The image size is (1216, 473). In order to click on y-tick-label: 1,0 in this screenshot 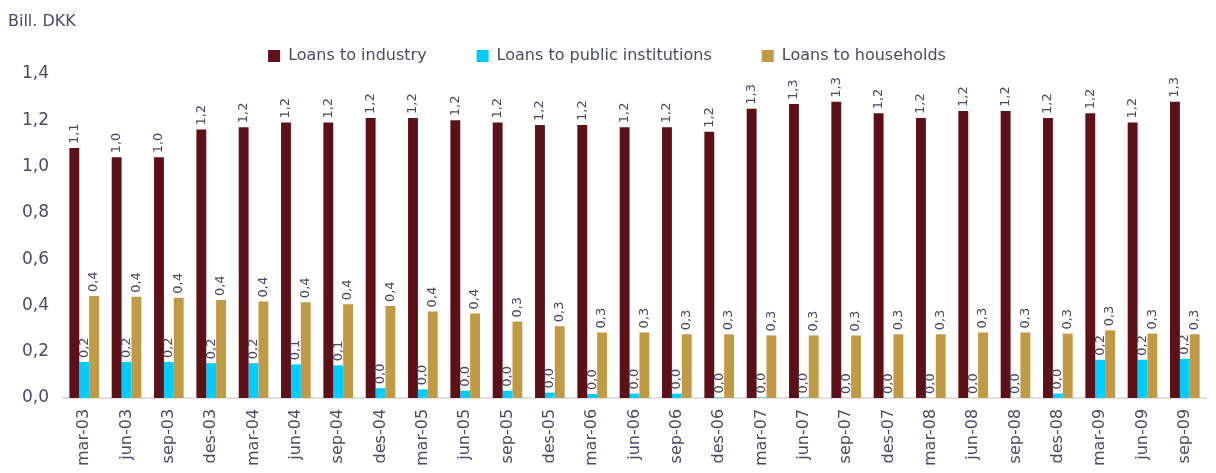, I will do `click(35, 164)`.